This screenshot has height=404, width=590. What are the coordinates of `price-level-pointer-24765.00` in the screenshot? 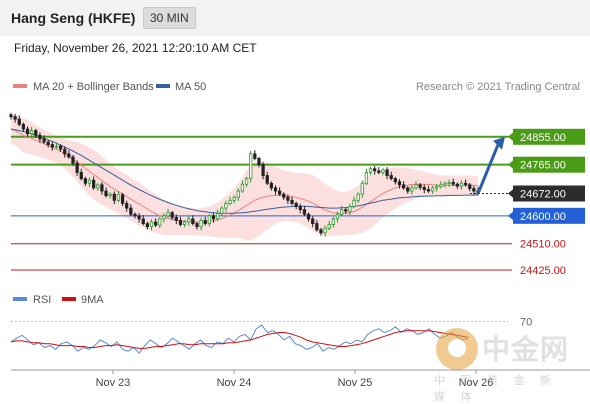 It's located at (511, 164).